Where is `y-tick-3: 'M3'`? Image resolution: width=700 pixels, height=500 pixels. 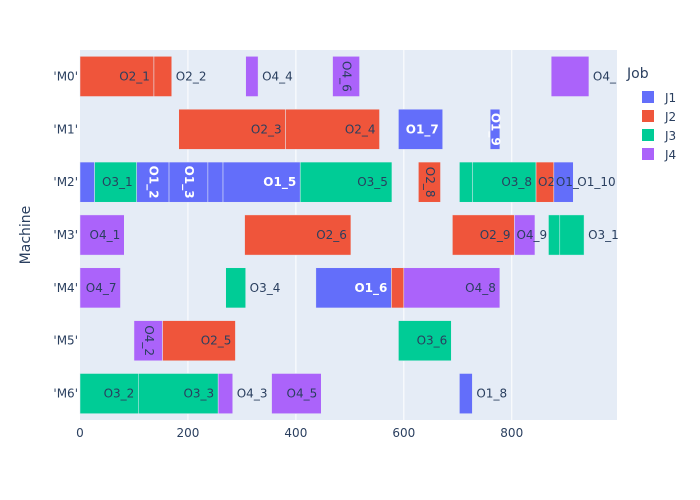 y-tick-3: 'M3' is located at coordinates (65, 235).